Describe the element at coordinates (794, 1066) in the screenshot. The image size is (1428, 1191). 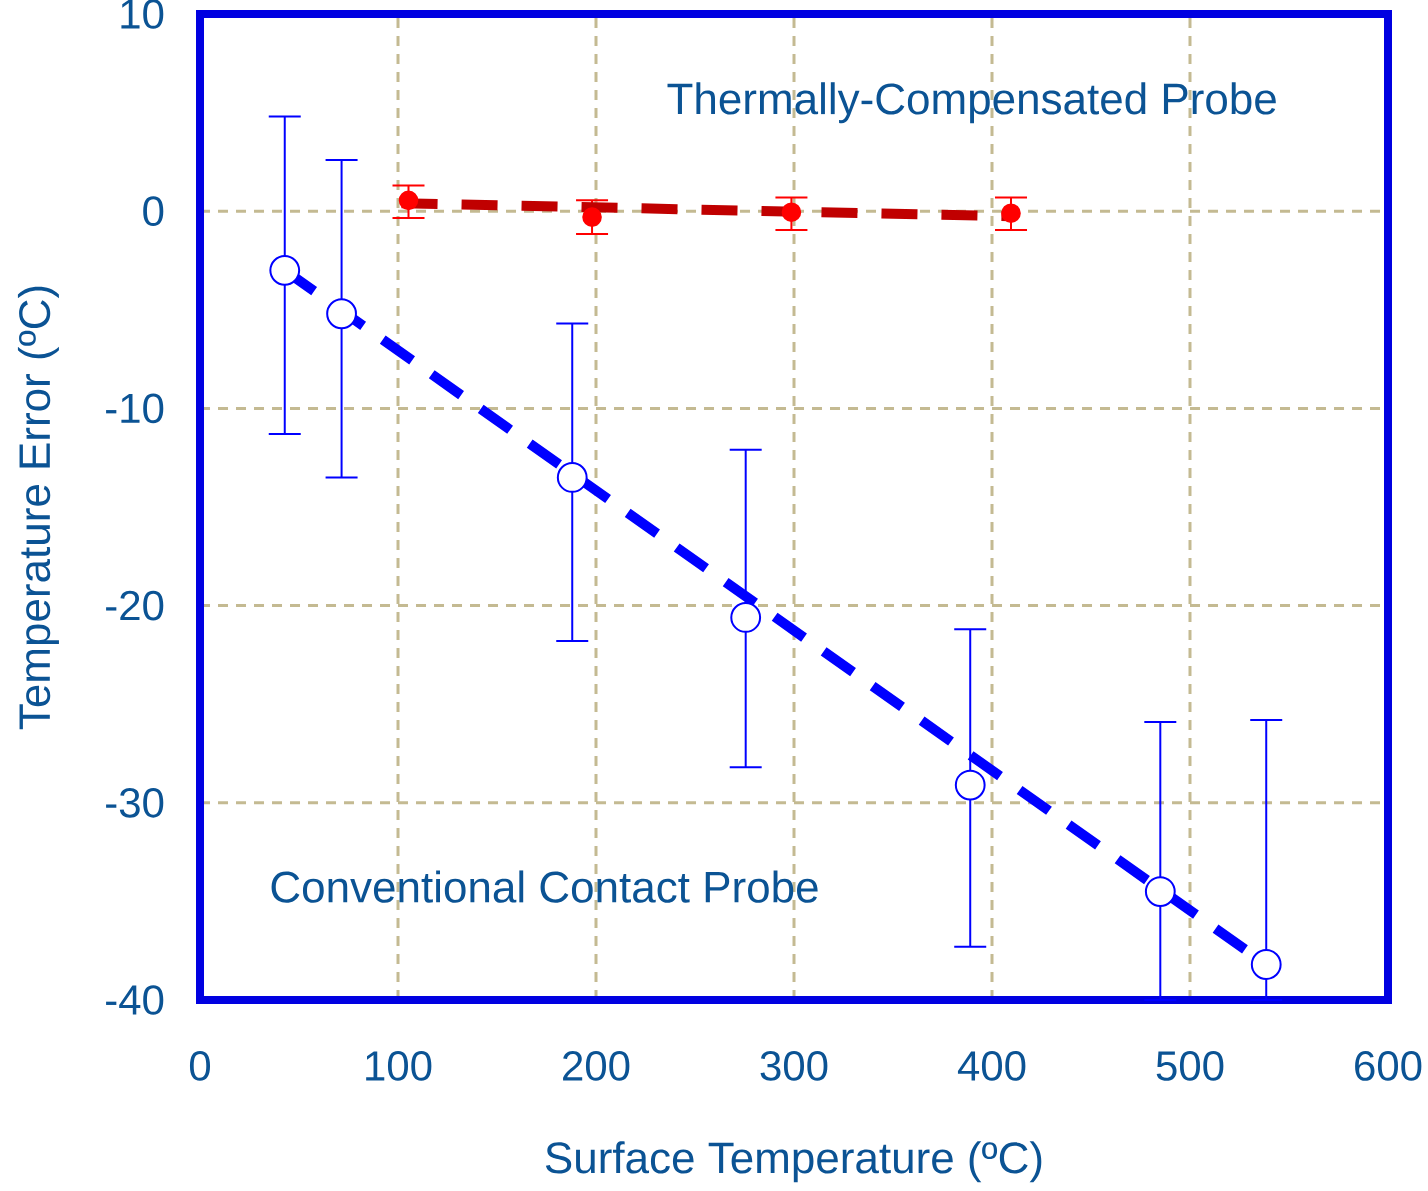
I see `x-tick-label: 300` at that location.